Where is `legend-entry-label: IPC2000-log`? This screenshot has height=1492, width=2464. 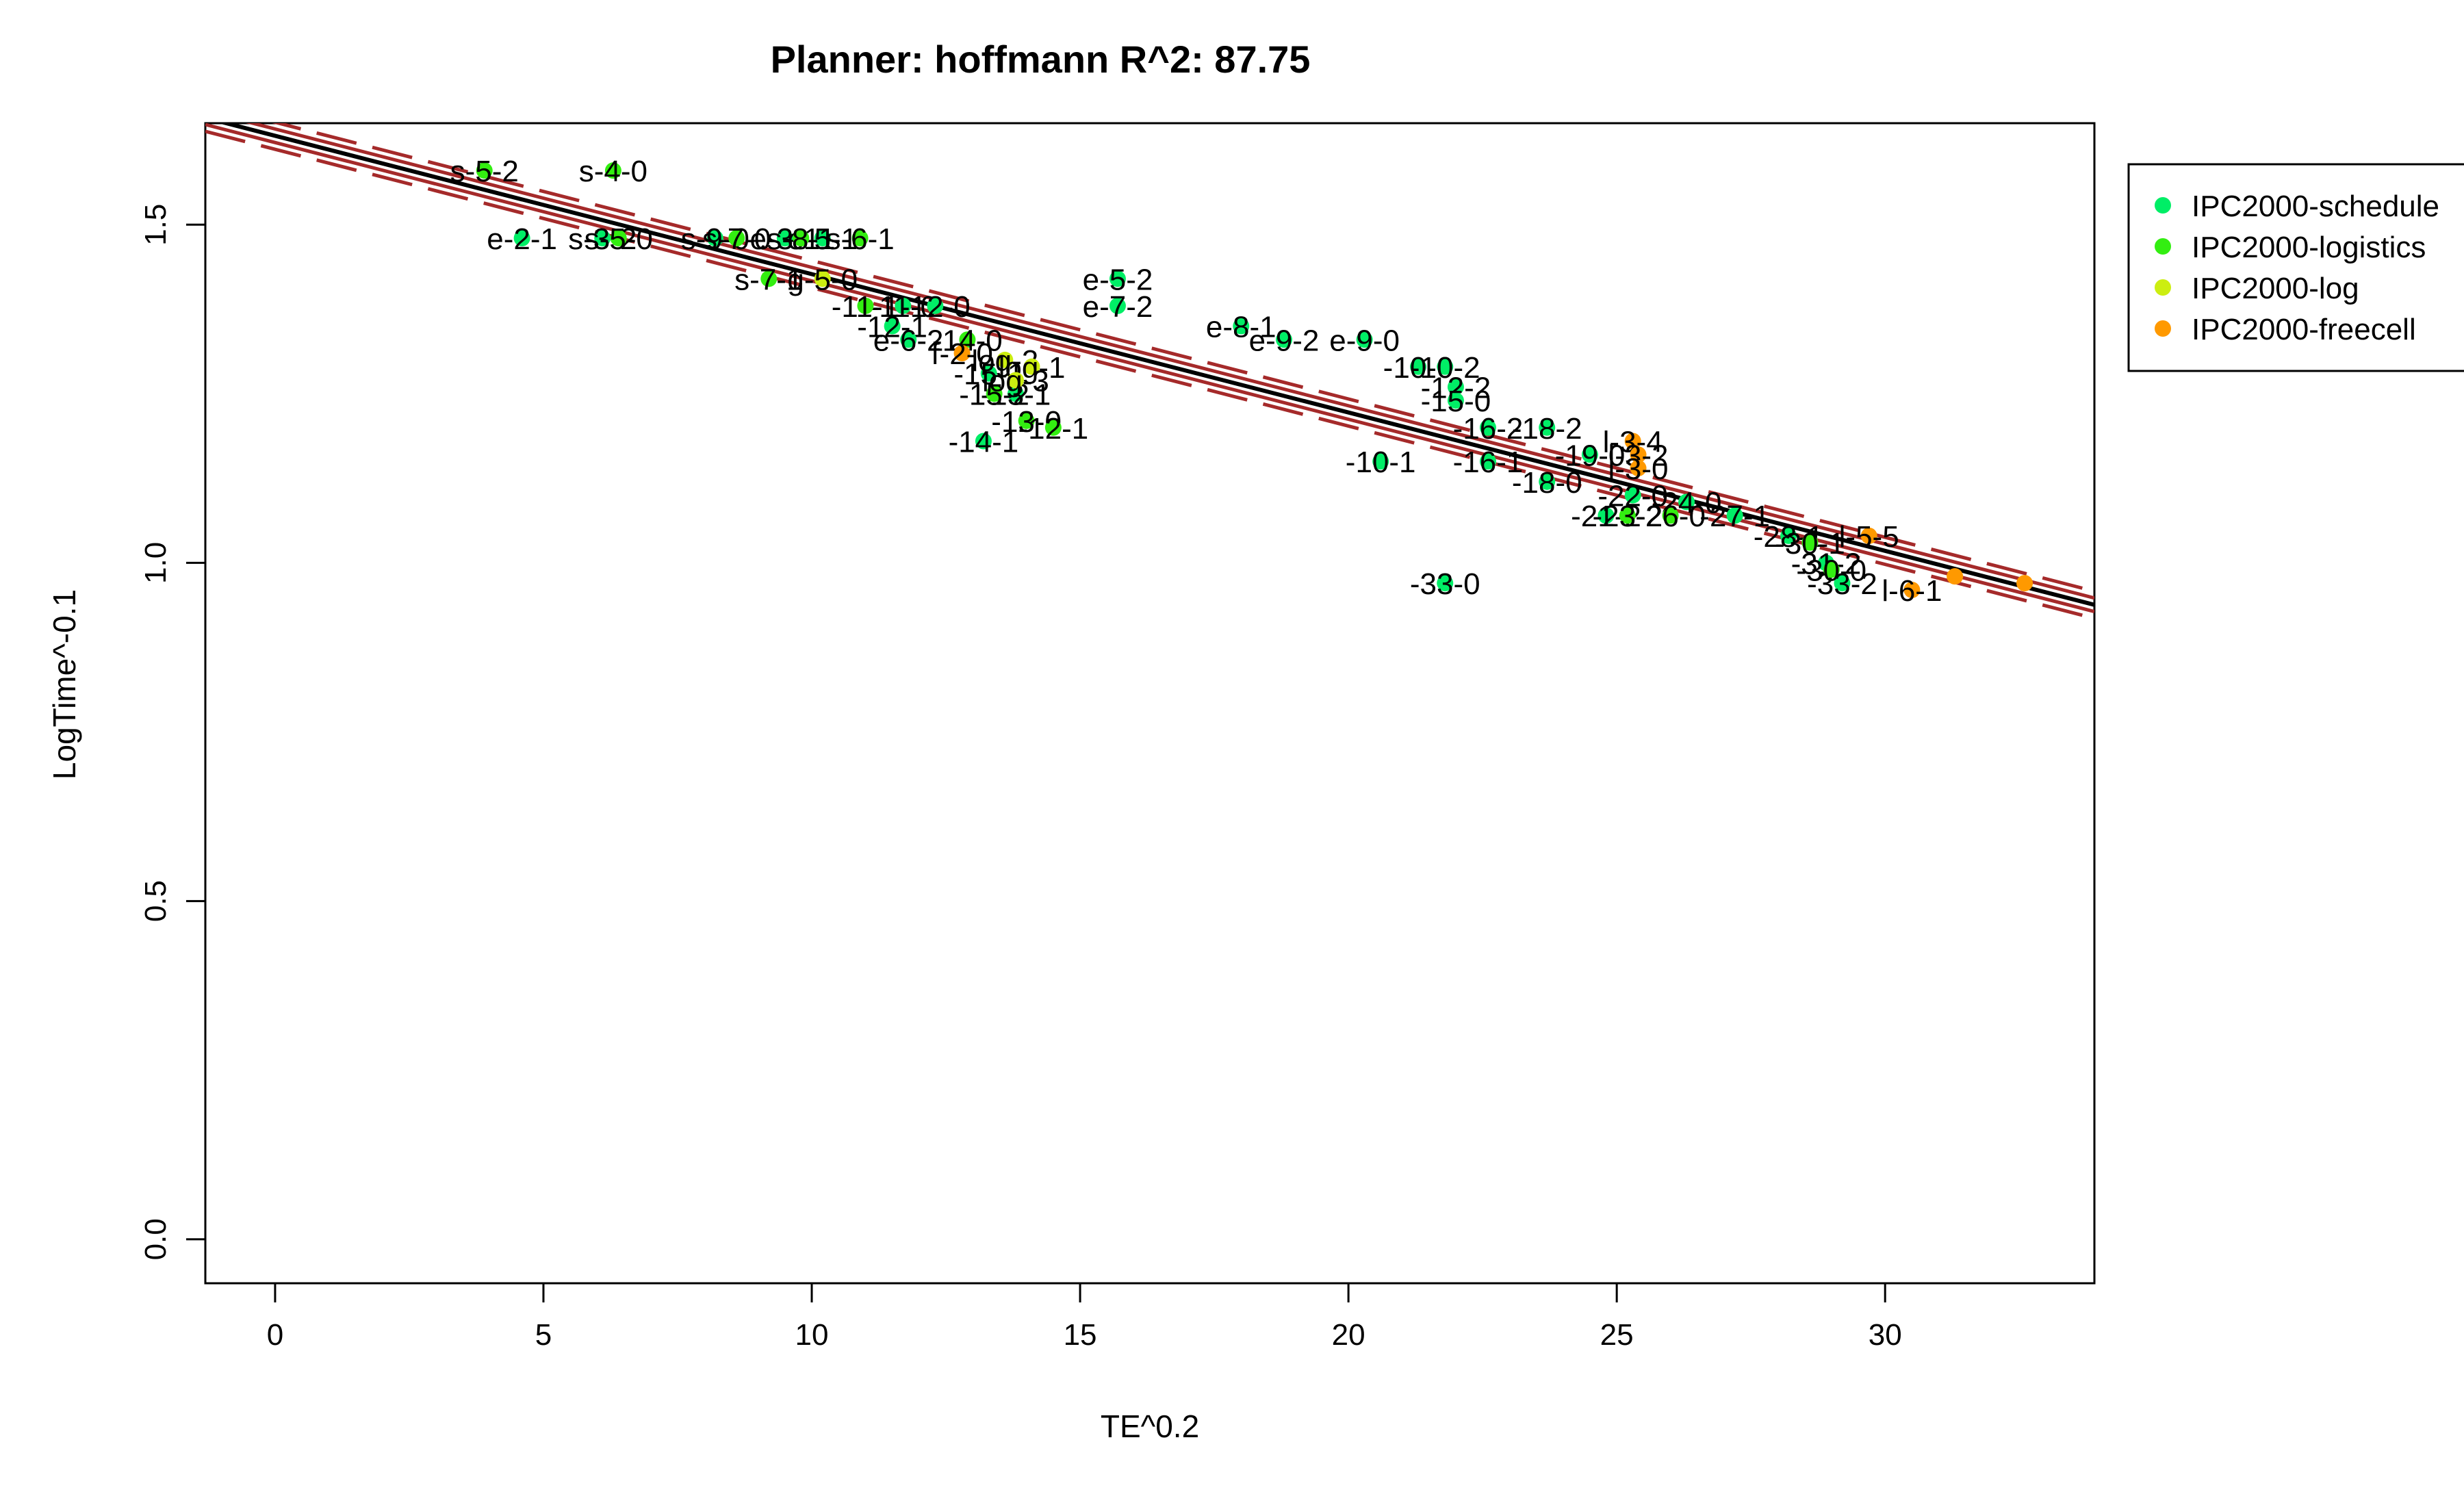
legend-entry-label: IPC2000-log is located at coordinates (2275, 288).